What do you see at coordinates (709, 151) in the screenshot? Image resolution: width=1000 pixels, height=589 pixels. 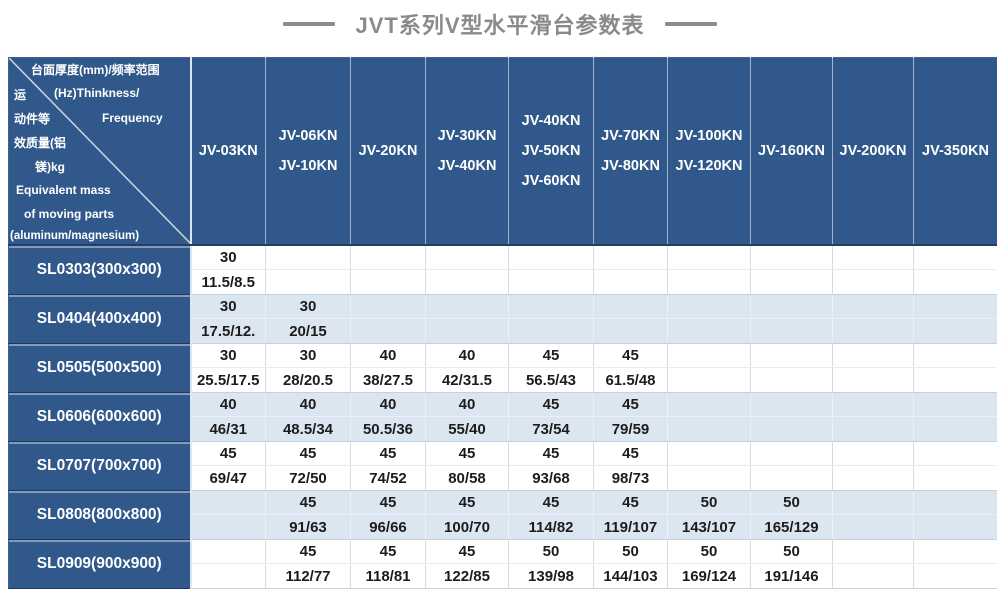 I see `column-header: JV-100KN JV-120KN` at bounding box center [709, 151].